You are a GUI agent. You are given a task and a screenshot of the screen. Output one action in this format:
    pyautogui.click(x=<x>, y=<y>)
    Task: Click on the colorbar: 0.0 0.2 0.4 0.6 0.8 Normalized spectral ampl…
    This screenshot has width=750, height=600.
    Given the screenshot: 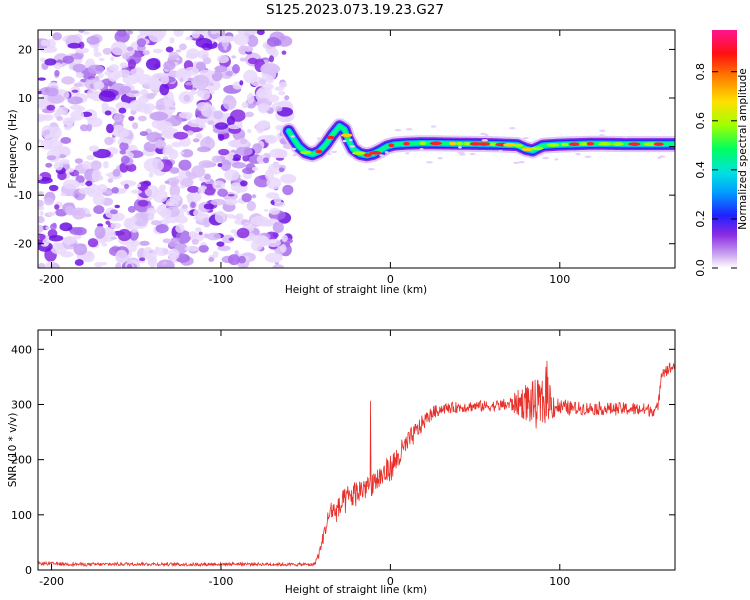 What is the action you would take?
    pyautogui.click(x=721, y=153)
    